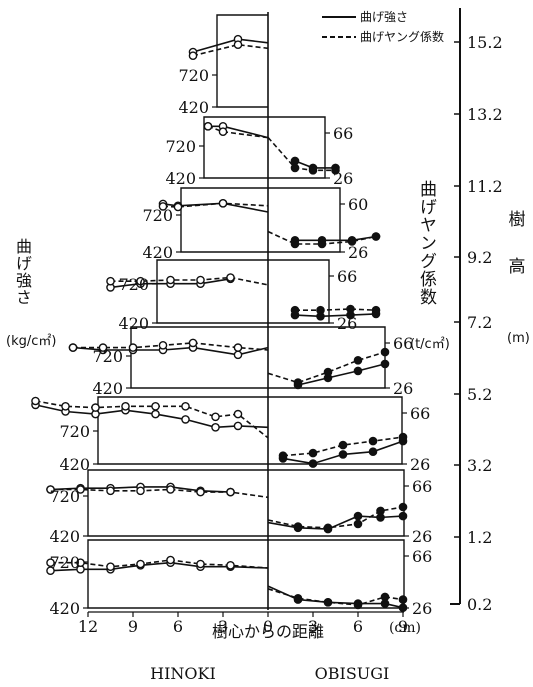 This screenshot has width=533, height=687. Describe the element at coordinates (517, 220) in the screenshot. I see `height-axis-char-1: 樹` at that location.